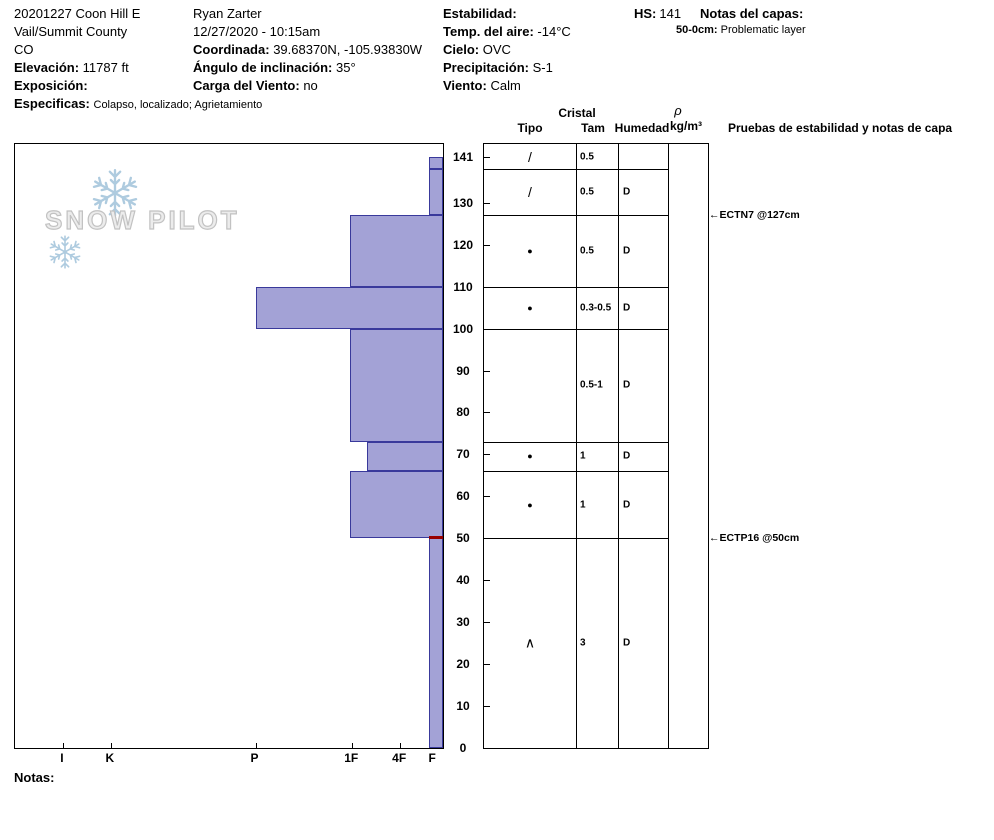 The width and height of the screenshot is (994, 840). Describe the element at coordinates (463, 412) in the screenshot. I see `depth-tick-label: 80` at that location.